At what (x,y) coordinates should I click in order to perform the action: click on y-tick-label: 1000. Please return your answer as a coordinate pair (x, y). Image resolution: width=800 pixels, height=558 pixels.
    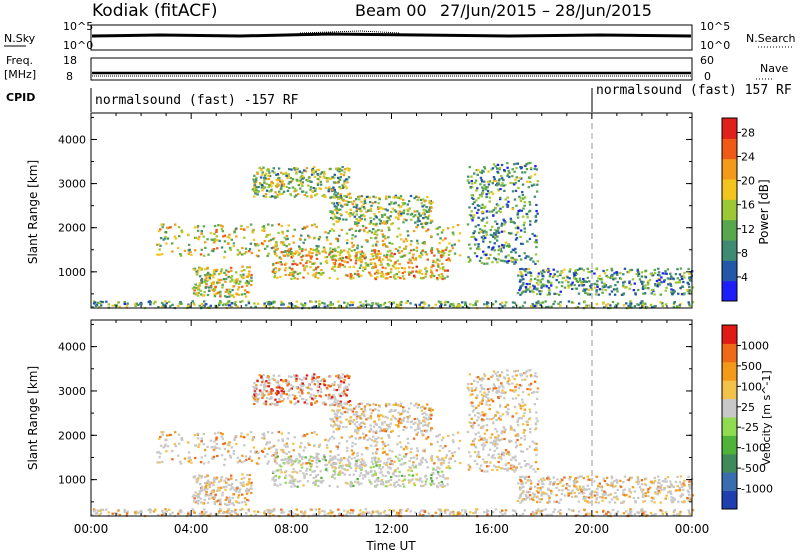
    Looking at the image, I should click on (72, 272).